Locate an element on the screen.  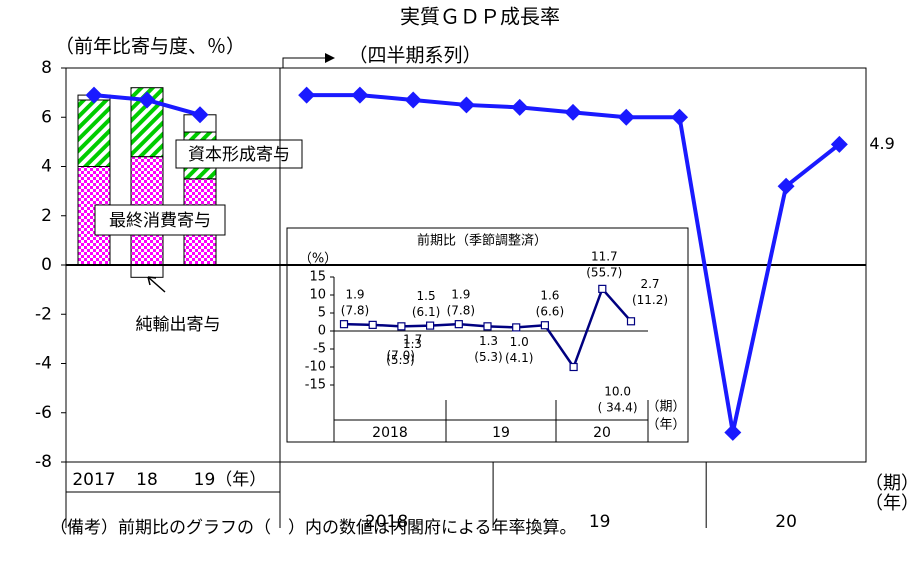
y-tick-label: 6 is located at coordinates (46, 117).